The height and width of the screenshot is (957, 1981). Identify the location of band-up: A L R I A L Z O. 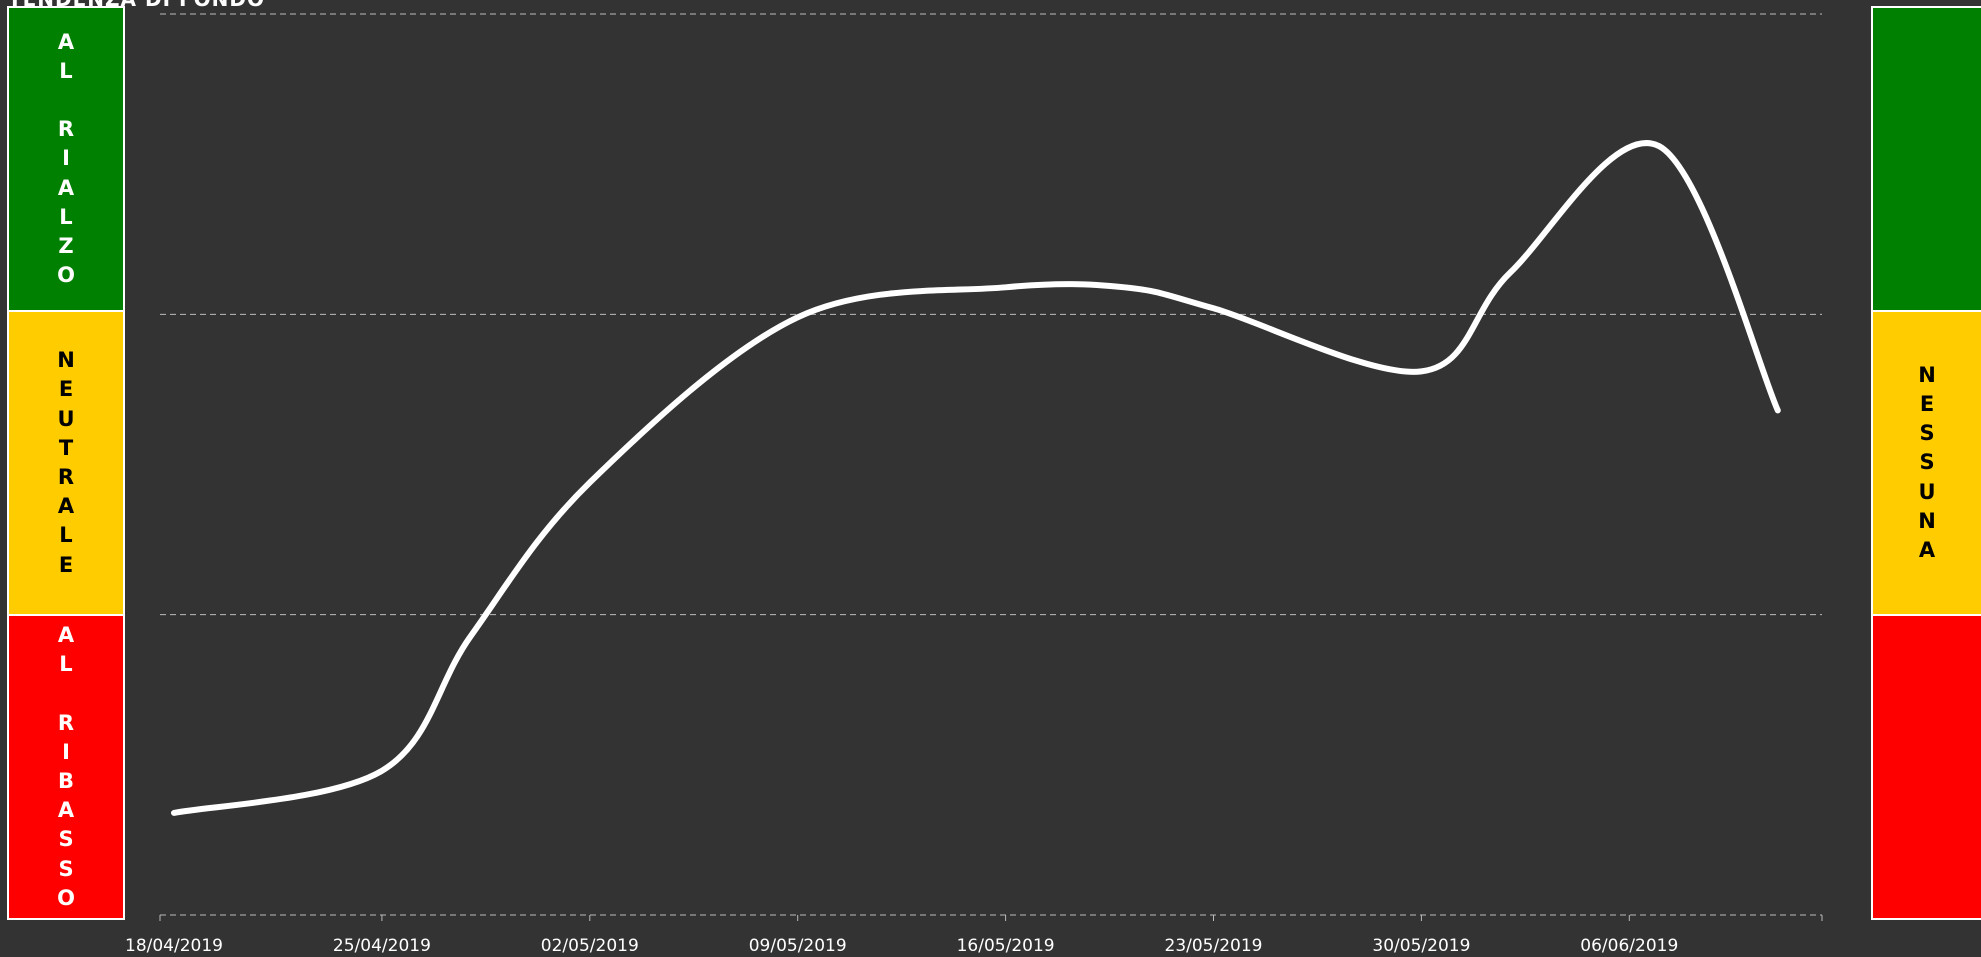
(66, 159).